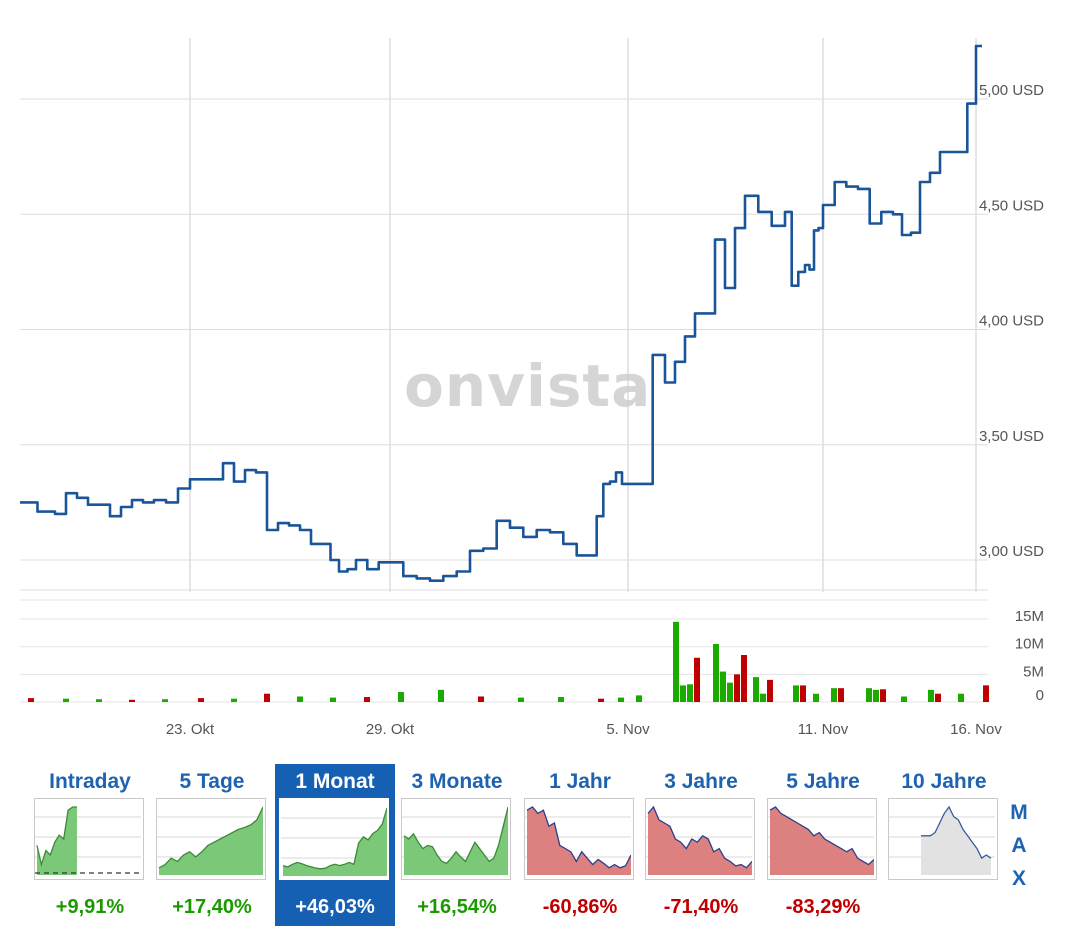  Describe the element at coordinates (527, 386) in the screenshot. I see `watermark: onvista` at that location.